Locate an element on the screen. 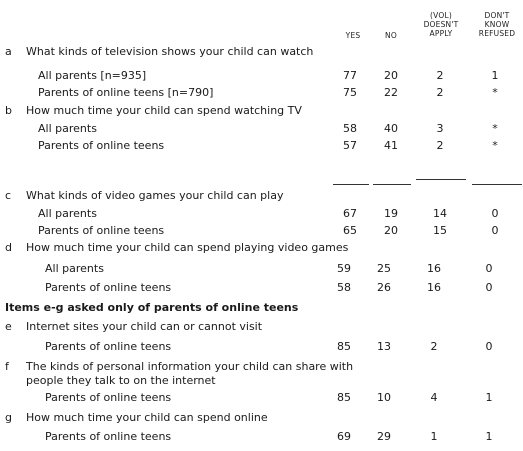  yes-value: 65 is located at coordinates (350, 230).